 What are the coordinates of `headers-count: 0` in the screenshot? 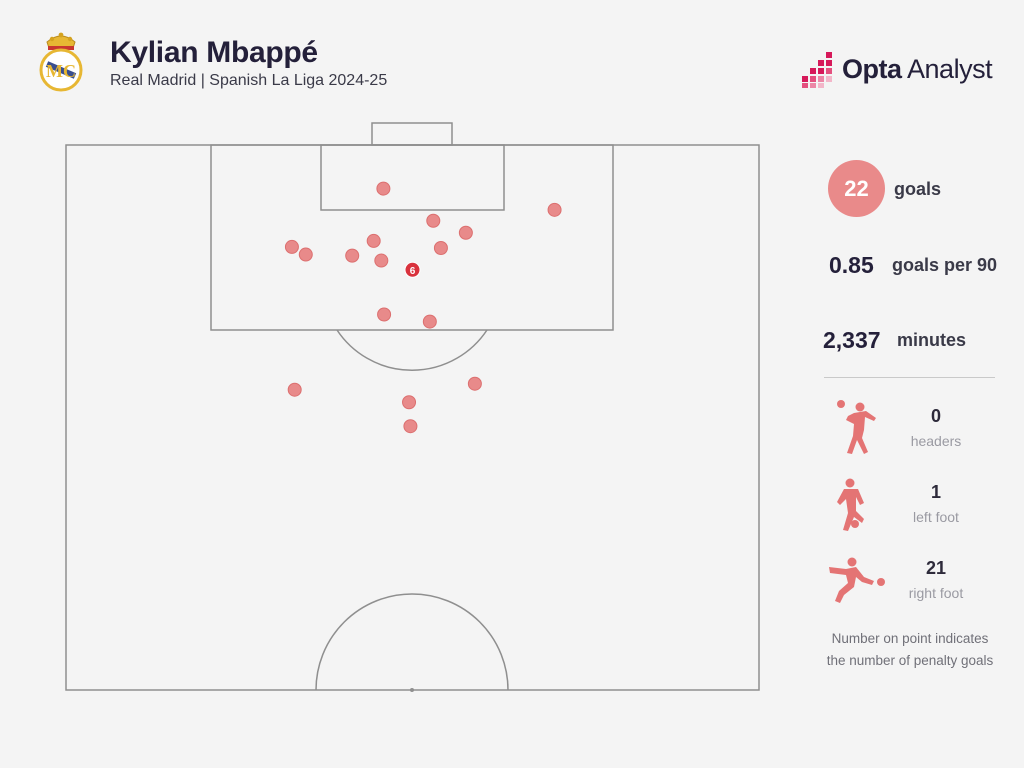 It's located at (935, 416).